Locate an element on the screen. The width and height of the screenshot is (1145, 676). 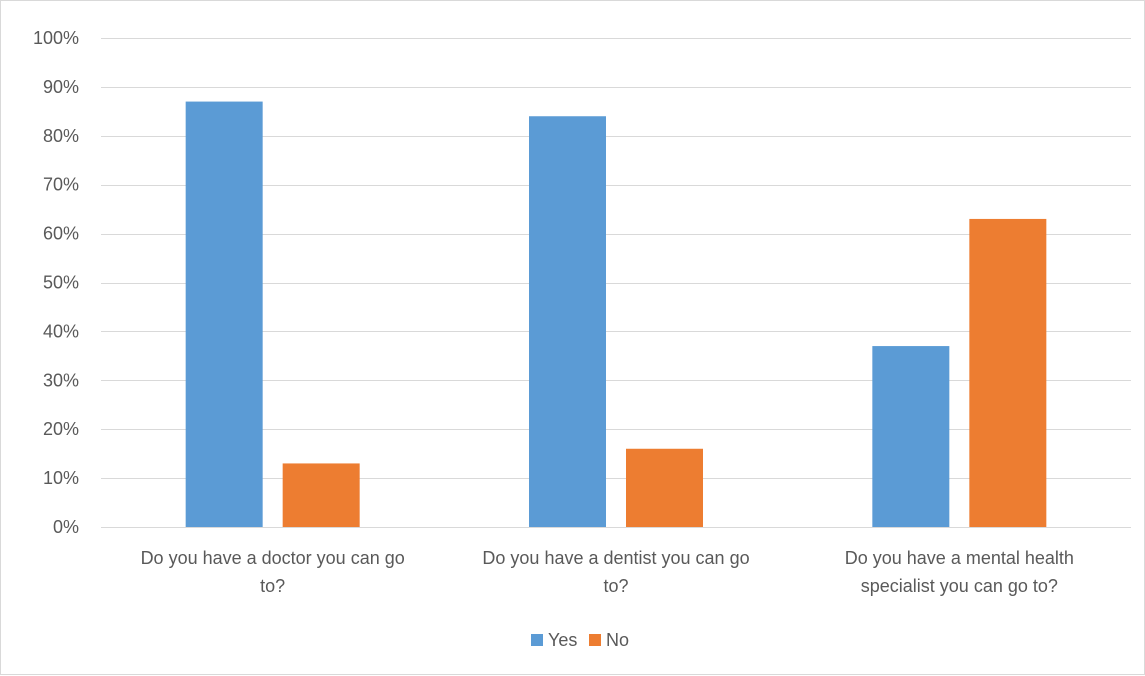
legend-label: No is located at coordinates (617, 640).